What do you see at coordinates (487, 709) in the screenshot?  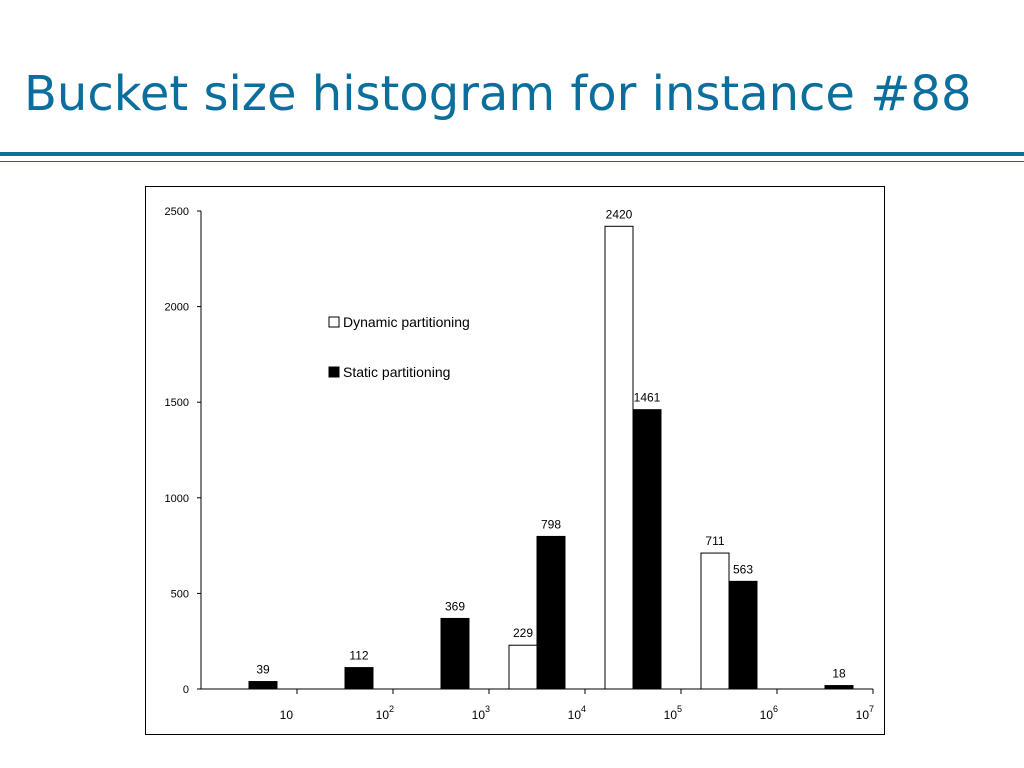 I see `x-tick-exponent: 3` at bounding box center [487, 709].